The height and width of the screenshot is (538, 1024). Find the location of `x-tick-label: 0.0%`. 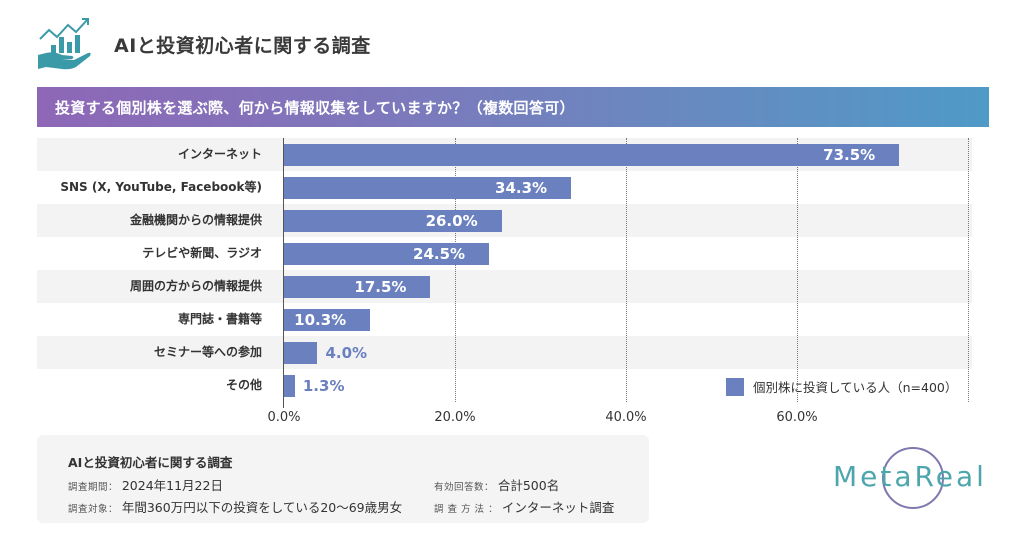

x-tick-label: 0.0% is located at coordinates (284, 417).